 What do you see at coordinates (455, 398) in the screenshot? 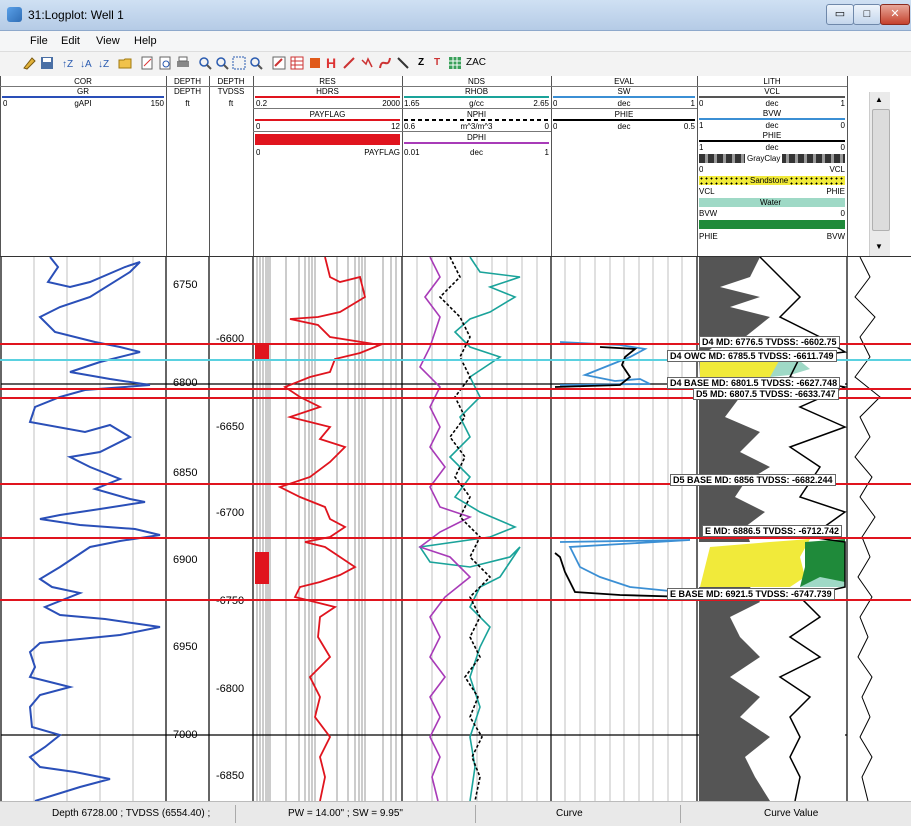
I see `marker-line-d5` at bounding box center [455, 398].